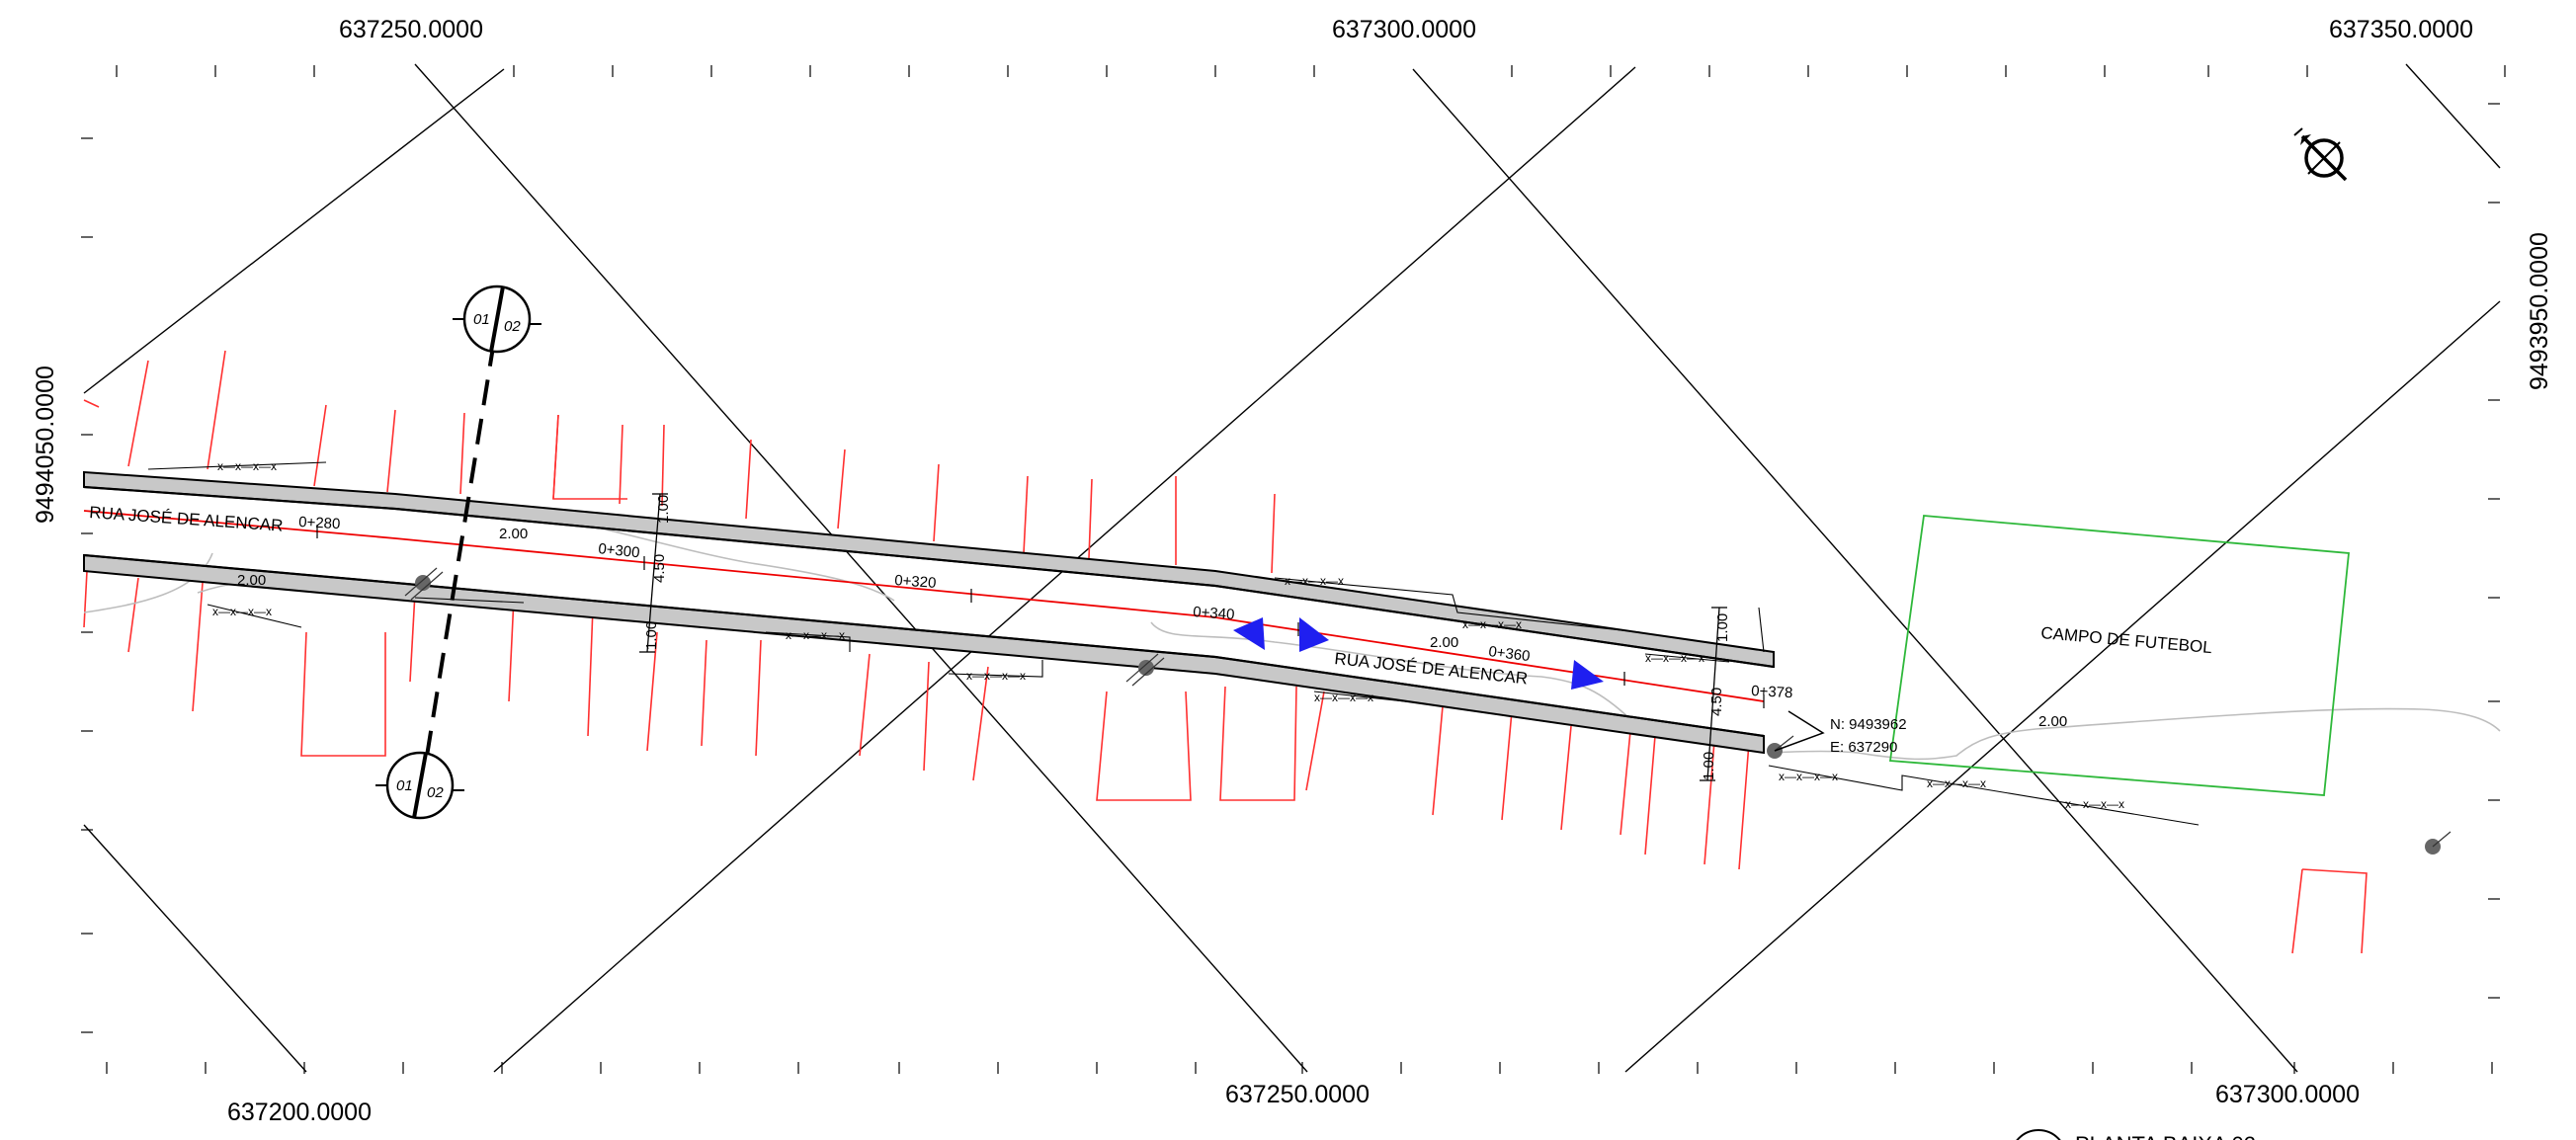 This screenshot has height=1140, width=2576. I want to click on station-0360: 0+360, so click(1510, 654).